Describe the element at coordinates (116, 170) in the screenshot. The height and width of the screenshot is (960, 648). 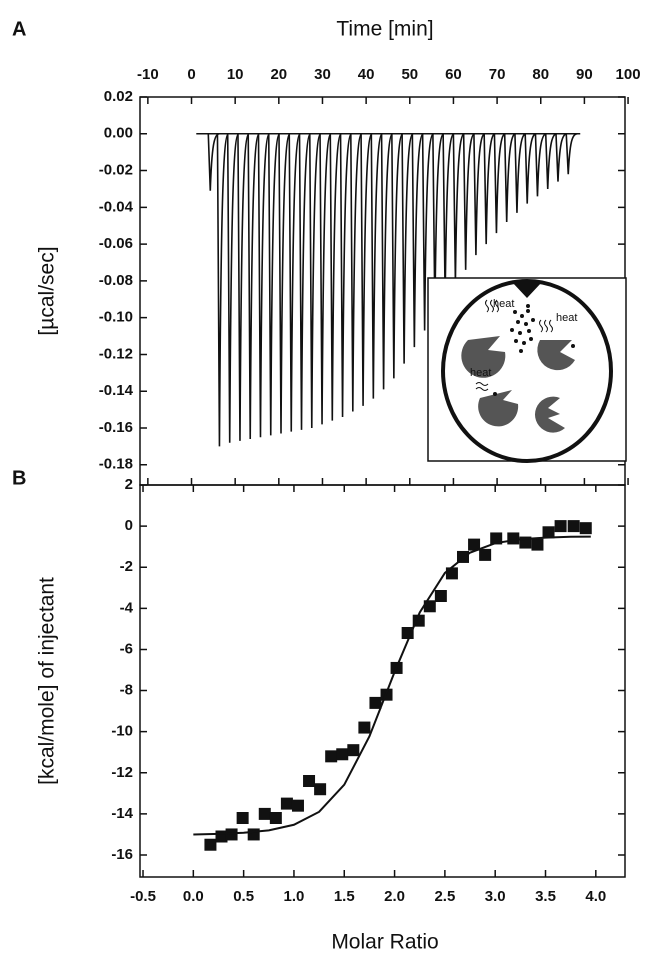
I see `y-tick-label: -0.02` at that location.